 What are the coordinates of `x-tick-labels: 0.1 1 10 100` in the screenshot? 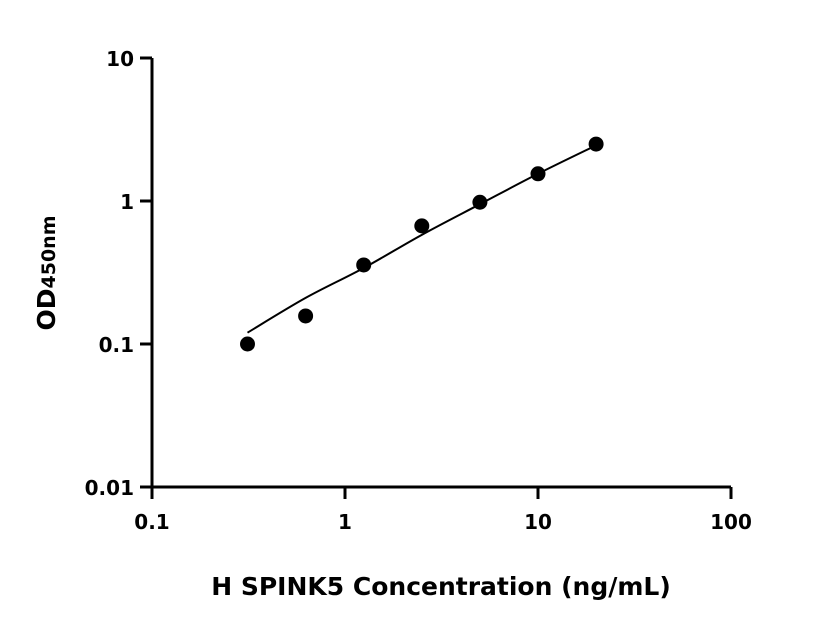 It's located at (443, 522).